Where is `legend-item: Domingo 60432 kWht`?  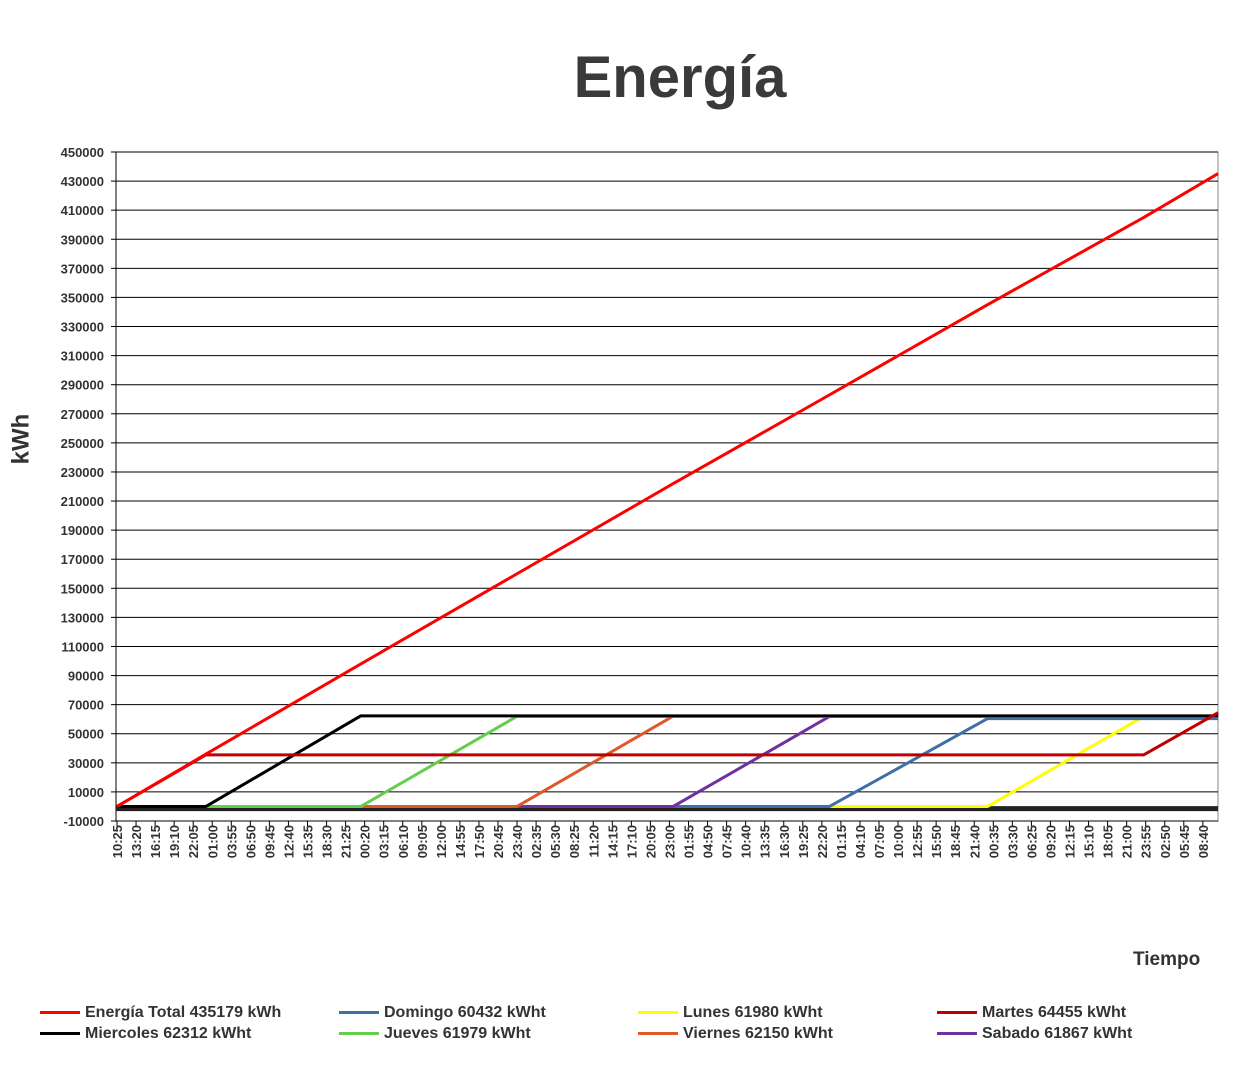
legend-item: Domingo 60432 kWht is located at coordinates (488, 1012).